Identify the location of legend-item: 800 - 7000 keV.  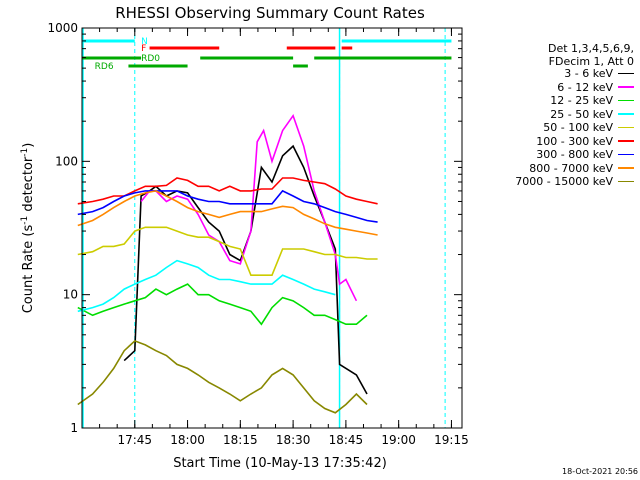
(581, 168).